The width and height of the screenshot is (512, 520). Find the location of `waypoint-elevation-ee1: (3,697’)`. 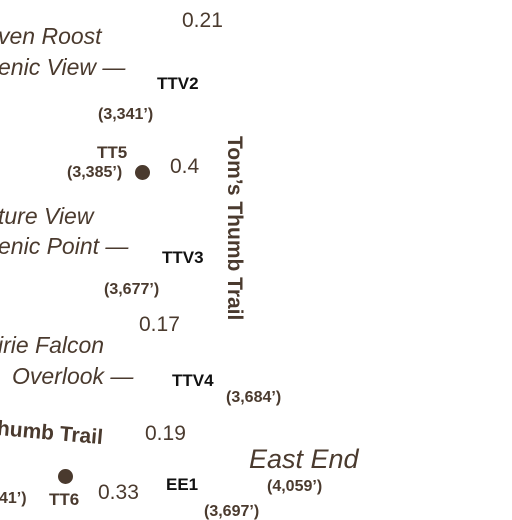

waypoint-elevation-ee1: (3,697’) is located at coordinates (232, 511).